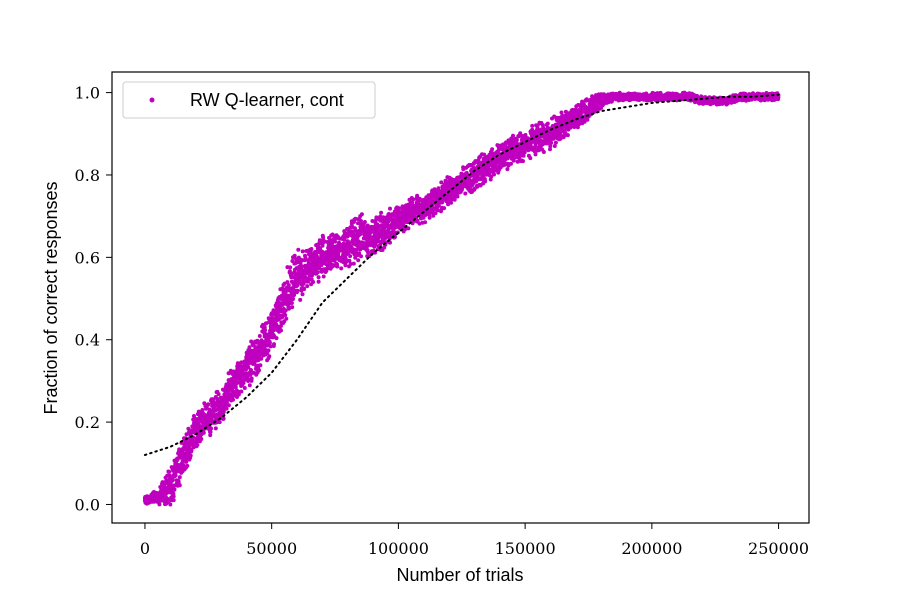  Describe the element at coordinates (152, 100) in the screenshot. I see `legend-marker` at that location.